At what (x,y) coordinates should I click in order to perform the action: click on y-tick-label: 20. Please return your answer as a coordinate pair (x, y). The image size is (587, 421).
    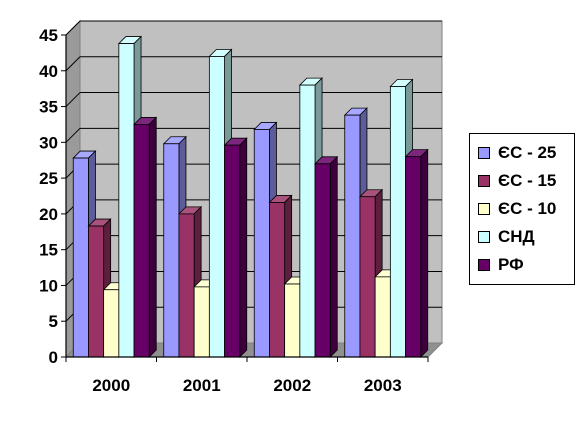
    Looking at the image, I should click on (48, 214).